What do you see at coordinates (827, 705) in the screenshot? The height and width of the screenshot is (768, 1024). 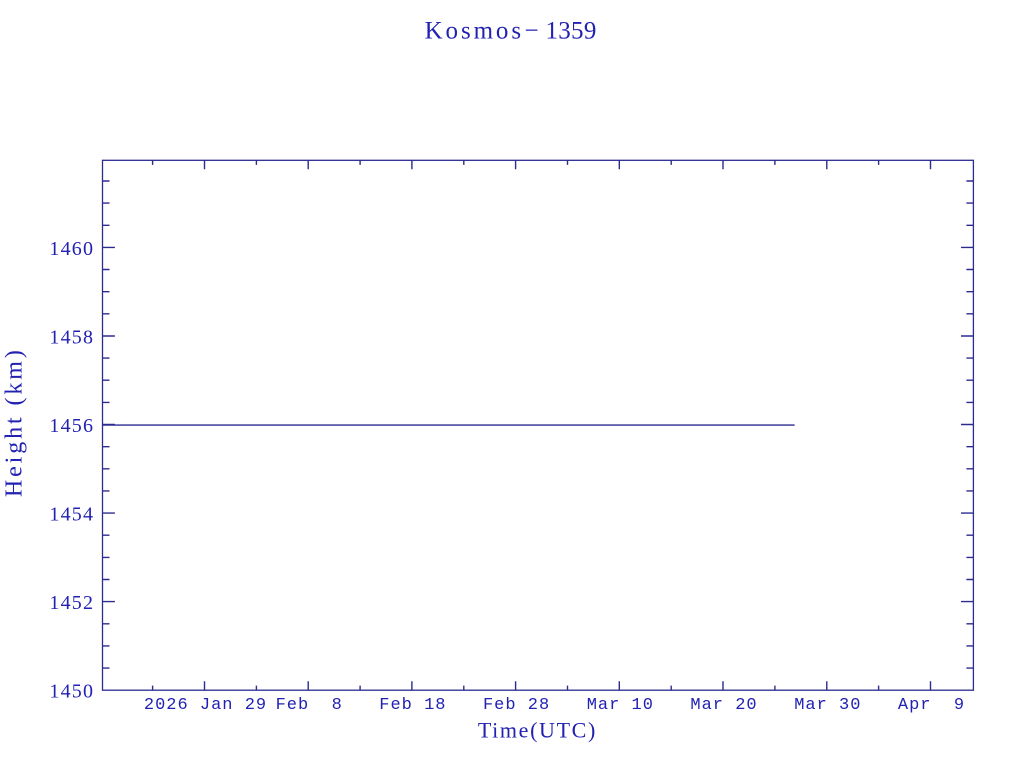 I see `svg-text: Mar 30` at bounding box center [827, 705].